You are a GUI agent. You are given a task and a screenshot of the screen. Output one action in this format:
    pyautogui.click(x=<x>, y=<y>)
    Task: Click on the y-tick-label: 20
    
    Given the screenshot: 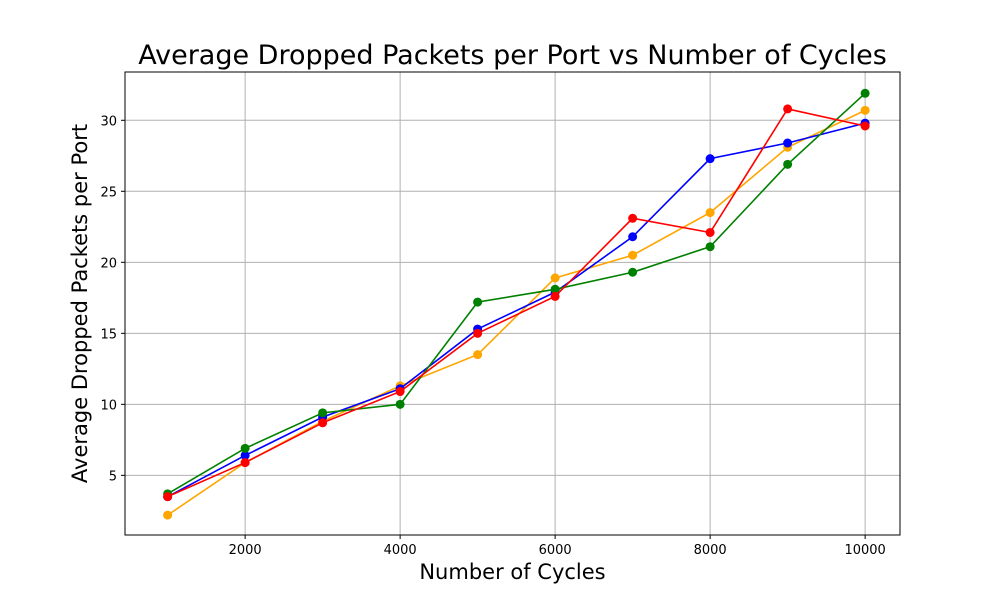 What is the action you would take?
    pyautogui.click(x=108, y=263)
    